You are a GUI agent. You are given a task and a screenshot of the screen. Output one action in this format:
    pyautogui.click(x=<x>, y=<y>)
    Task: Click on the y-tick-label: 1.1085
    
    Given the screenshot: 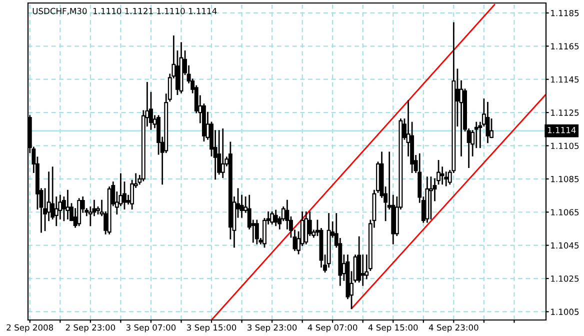 What is the action you would take?
    pyautogui.click(x=565, y=179)
    